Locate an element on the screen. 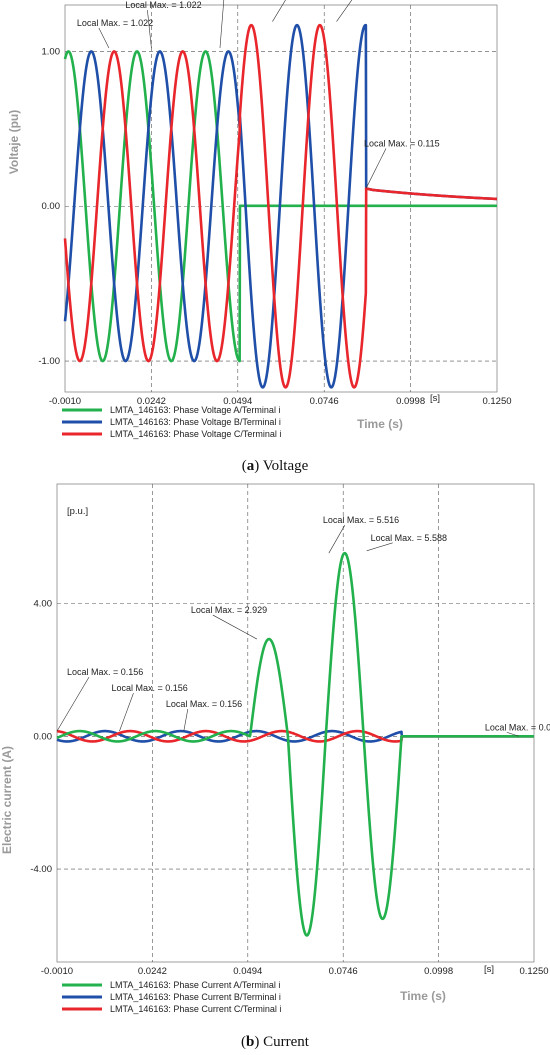 This screenshot has height=1055, width=550. y-tick-label: -4.00 is located at coordinates (41, 869).